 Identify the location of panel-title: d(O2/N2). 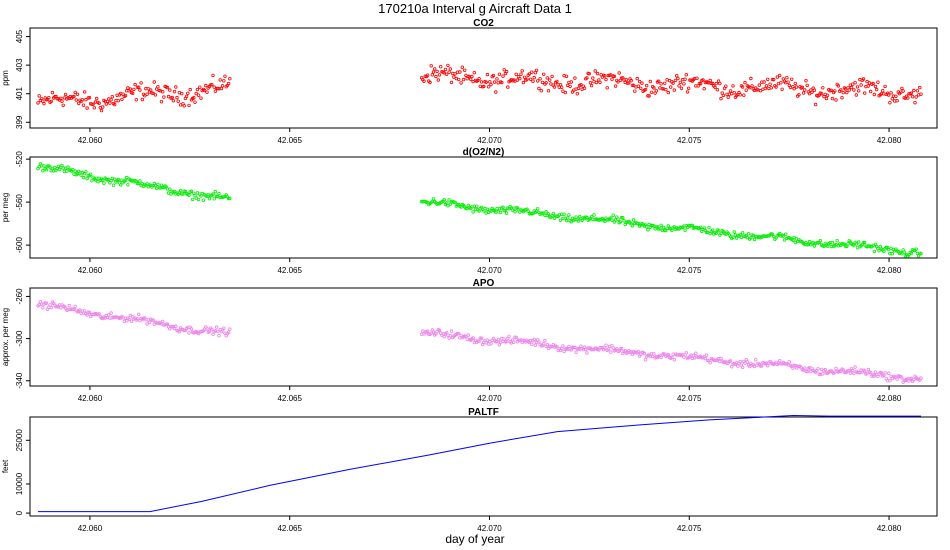
(484, 152).